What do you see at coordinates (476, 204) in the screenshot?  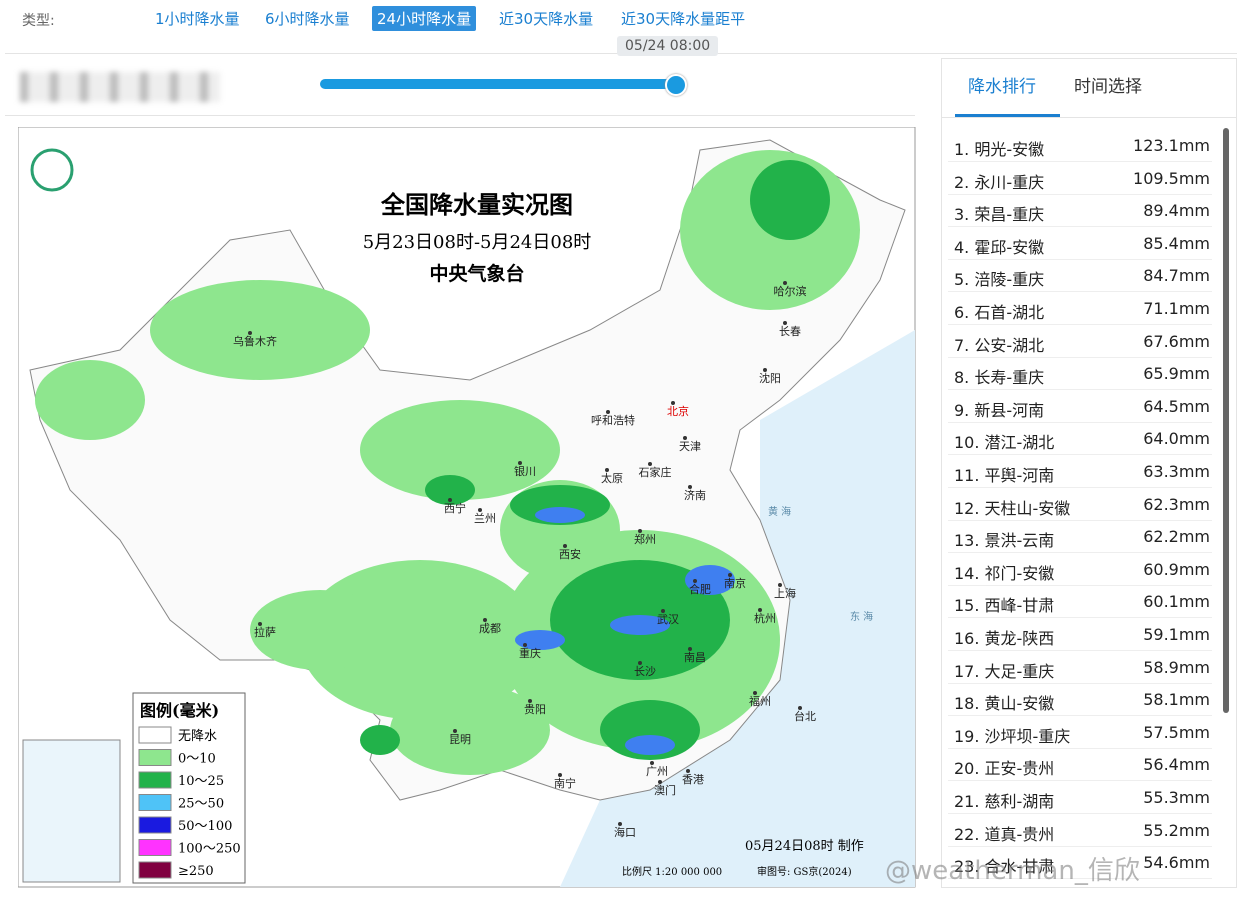 I see `map-title: 全国降水量实况图` at bounding box center [476, 204].